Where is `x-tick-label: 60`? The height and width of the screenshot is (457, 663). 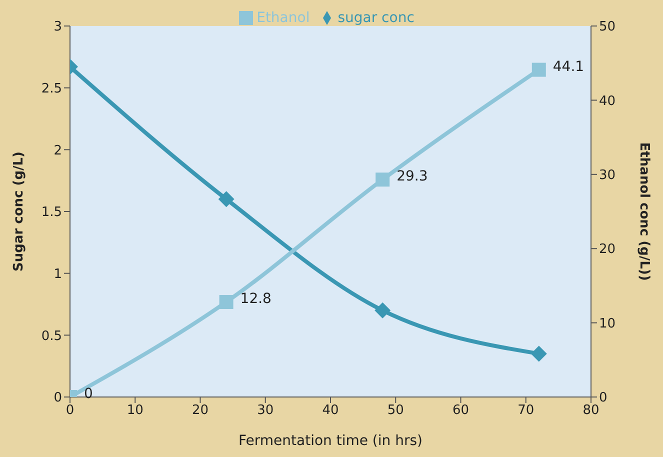 x-tick-label: 60 is located at coordinates (461, 410).